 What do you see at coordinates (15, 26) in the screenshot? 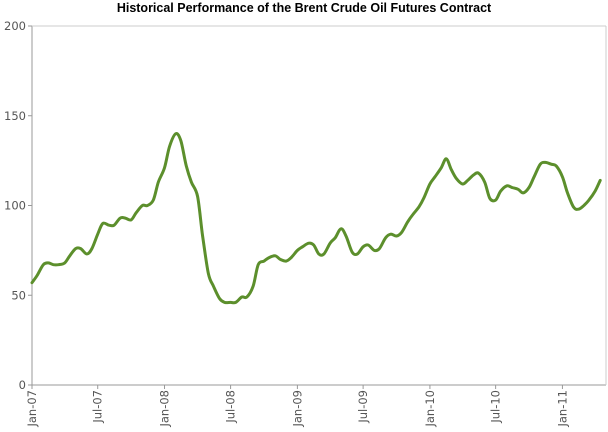
I see `y-tick-label: 200` at bounding box center [15, 26].